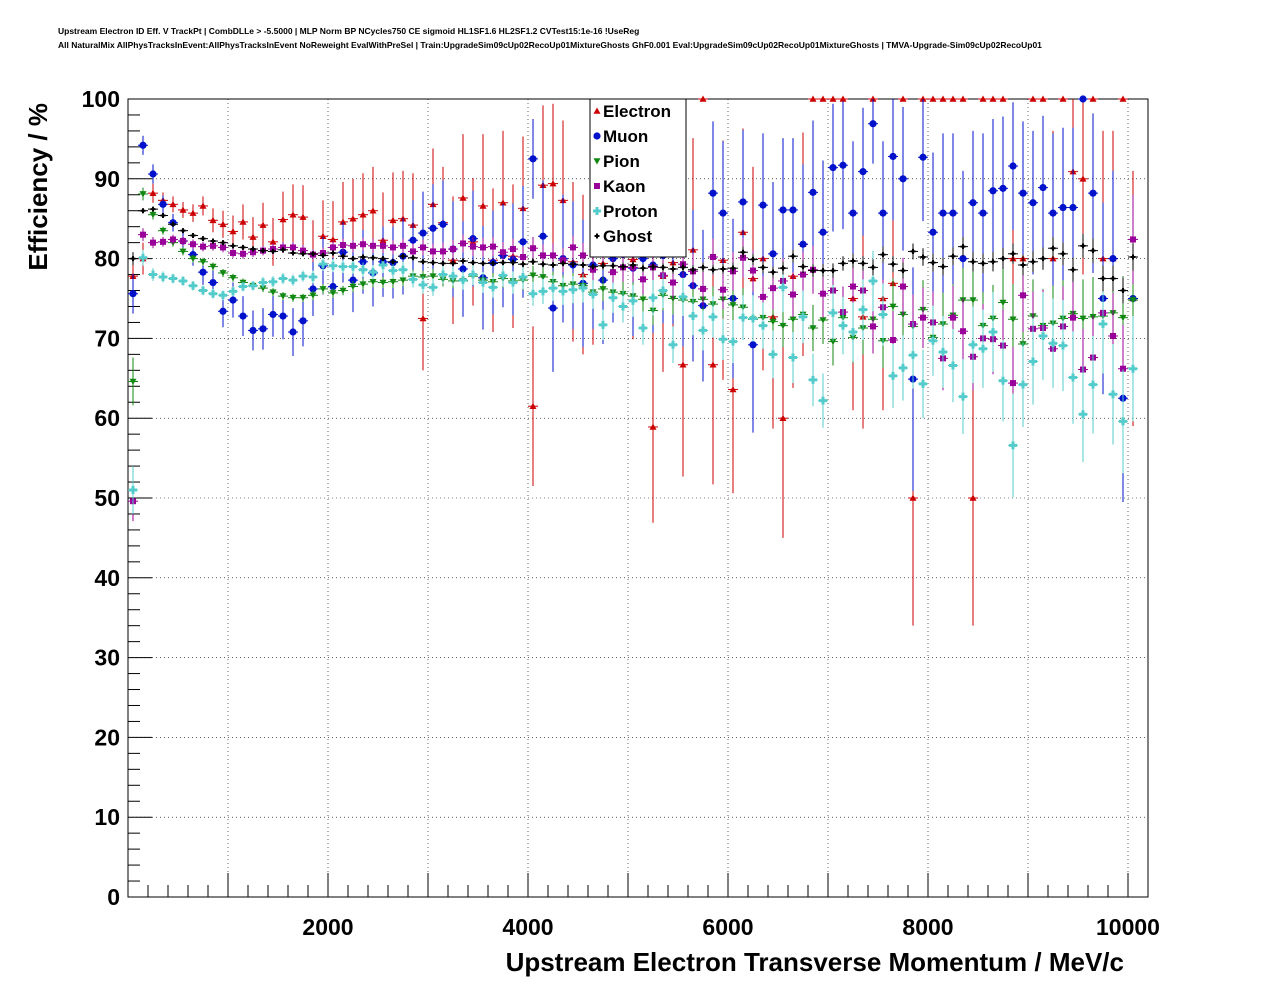 This screenshot has height=996, width=1276. I want to click on legend-marker-muon, so click(597, 136).